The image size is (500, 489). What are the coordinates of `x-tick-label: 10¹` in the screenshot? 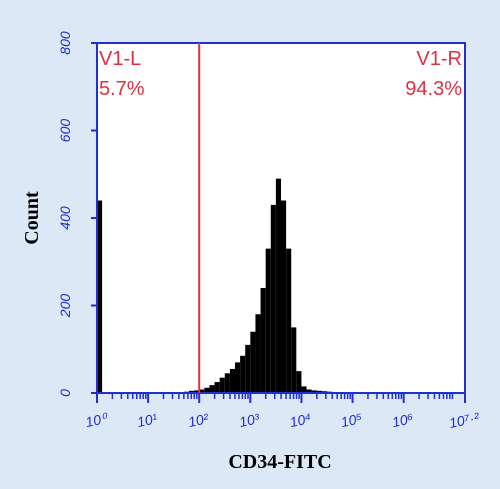 It's located at (147, 420).